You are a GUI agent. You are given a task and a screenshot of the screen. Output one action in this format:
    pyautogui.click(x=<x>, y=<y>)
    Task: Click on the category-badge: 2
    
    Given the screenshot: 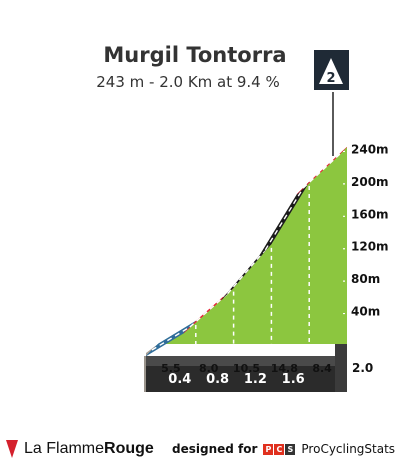 What is the action you would take?
    pyautogui.click(x=331, y=103)
    